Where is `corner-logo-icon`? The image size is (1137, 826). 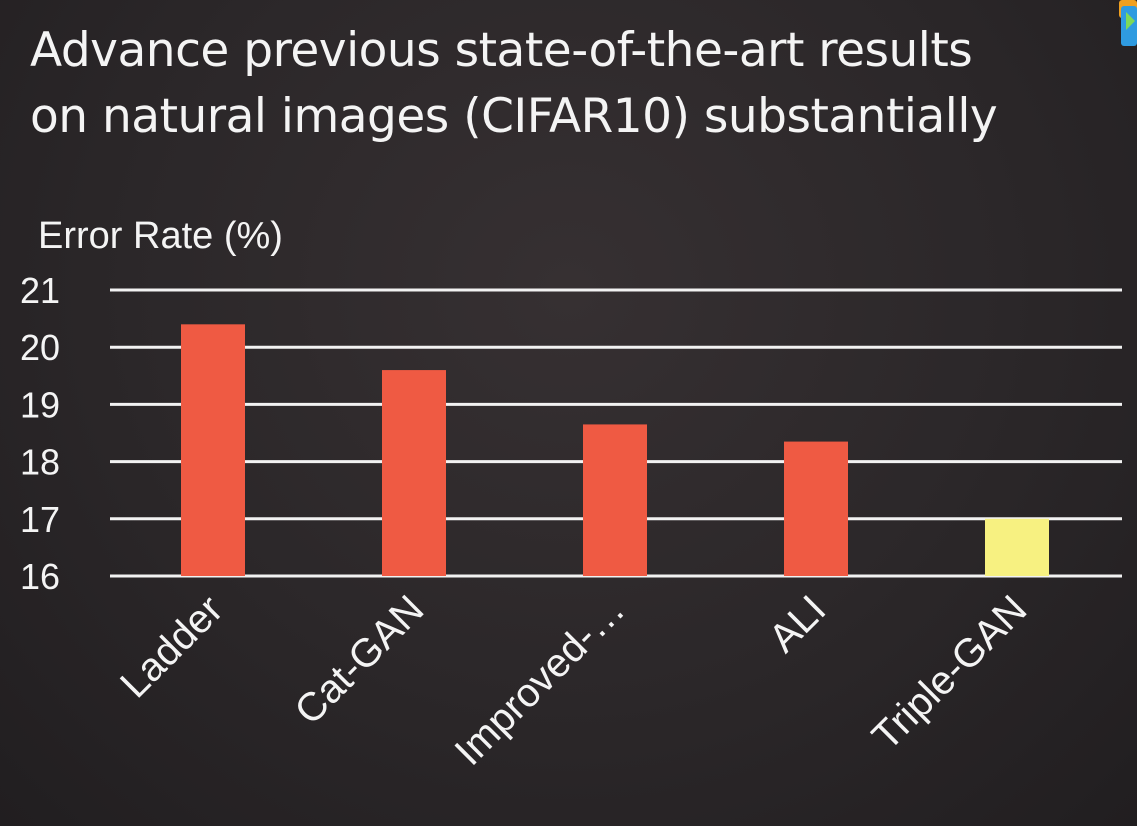
corner-logo-icon is located at coordinates (1128, 23).